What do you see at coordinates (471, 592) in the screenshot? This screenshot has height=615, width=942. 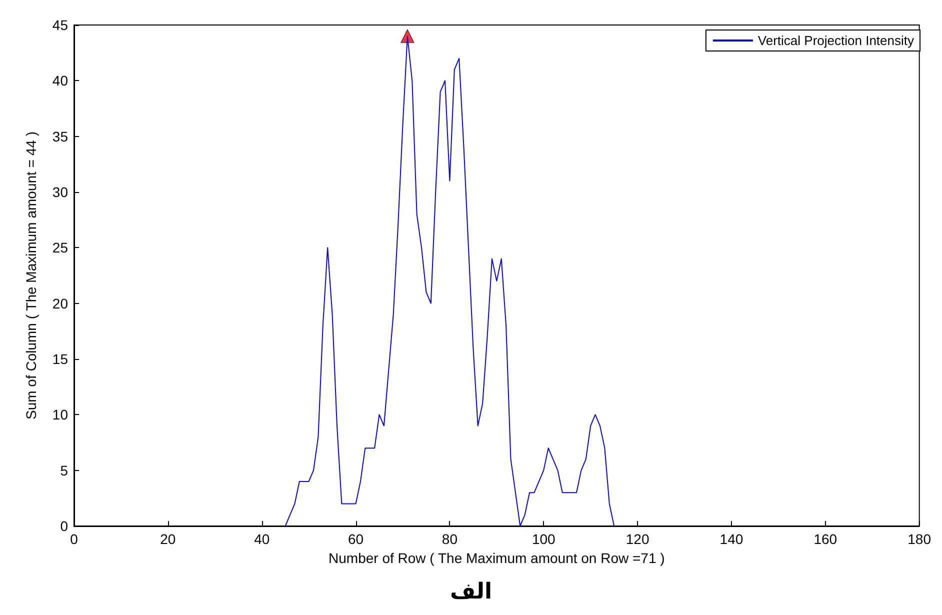 I see `text: الف` at bounding box center [471, 592].